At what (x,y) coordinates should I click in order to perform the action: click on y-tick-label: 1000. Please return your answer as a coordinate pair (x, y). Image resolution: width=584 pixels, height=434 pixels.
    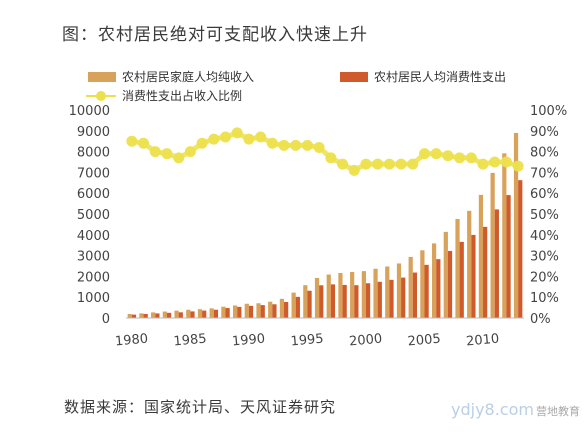
    Looking at the image, I should click on (93, 298).